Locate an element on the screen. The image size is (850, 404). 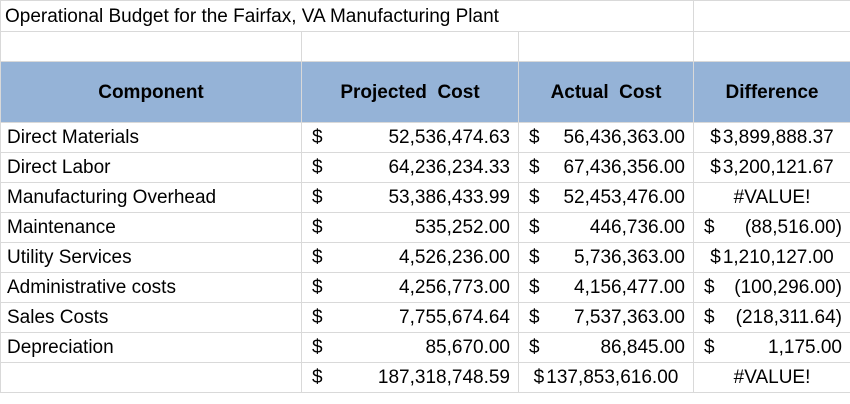
difference-cell: $1,175.00 is located at coordinates (771, 347).